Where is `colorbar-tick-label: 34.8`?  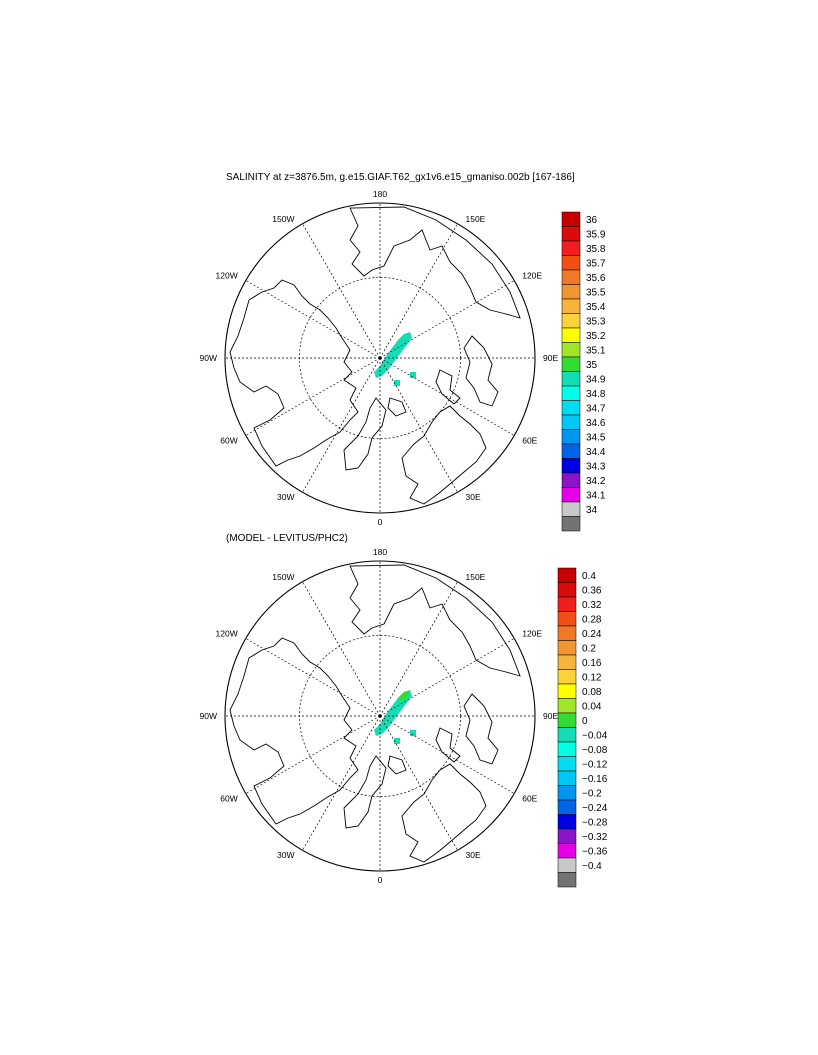 colorbar-tick-label: 34.8 is located at coordinates (596, 394).